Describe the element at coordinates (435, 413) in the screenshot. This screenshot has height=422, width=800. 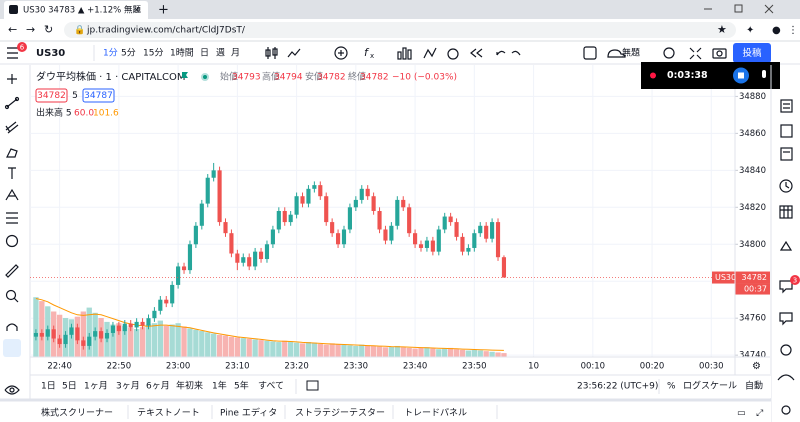
I see `panel-tab: トレードパネル` at that location.